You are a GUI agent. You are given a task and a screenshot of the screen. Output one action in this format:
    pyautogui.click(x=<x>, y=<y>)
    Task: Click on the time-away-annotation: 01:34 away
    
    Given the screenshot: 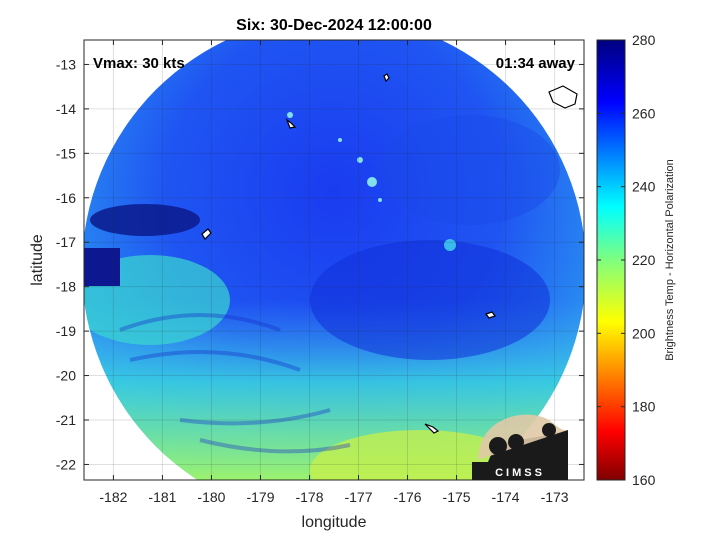 What is the action you would take?
    pyautogui.click(x=536, y=63)
    